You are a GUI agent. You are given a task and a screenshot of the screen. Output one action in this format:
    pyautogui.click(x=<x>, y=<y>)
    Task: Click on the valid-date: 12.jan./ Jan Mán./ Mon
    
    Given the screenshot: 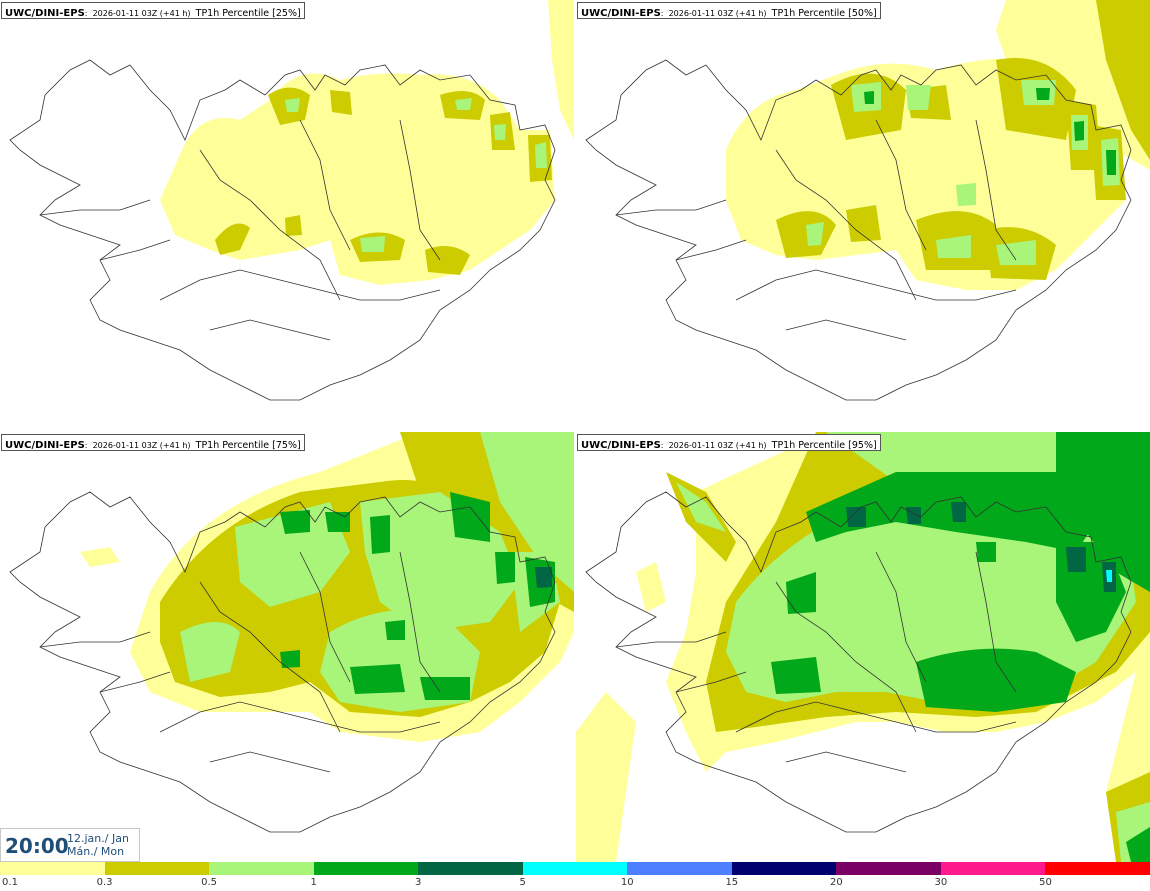 What is the action you would take?
    pyautogui.click(x=98, y=845)
    